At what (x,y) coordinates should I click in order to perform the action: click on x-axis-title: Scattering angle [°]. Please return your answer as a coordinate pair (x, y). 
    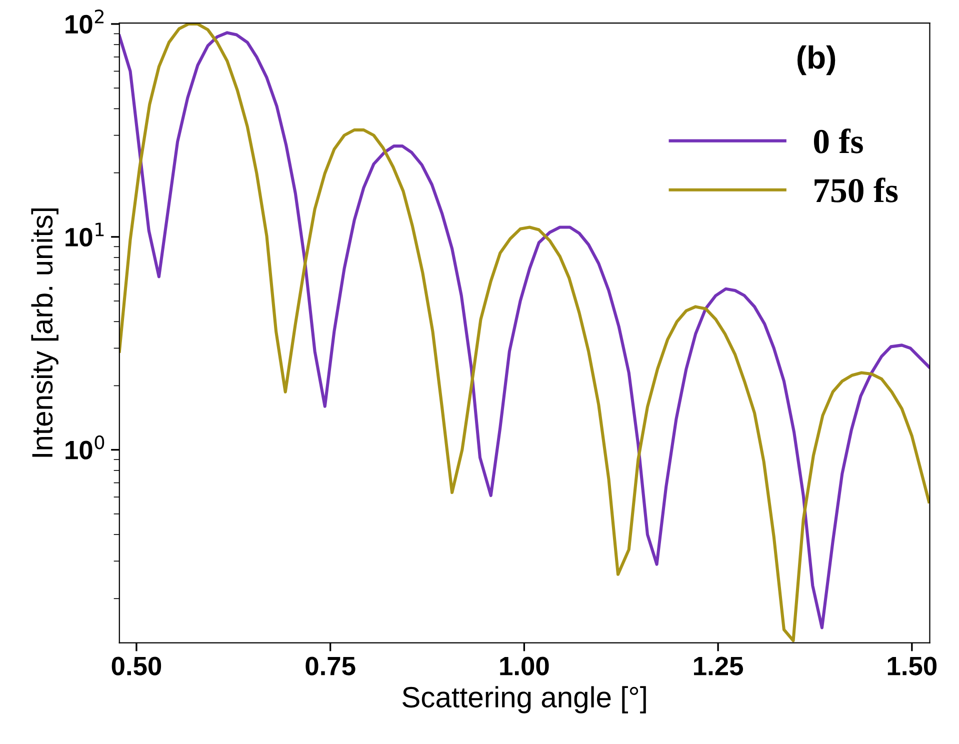
    Looking at the image, I should click on (524, 700).